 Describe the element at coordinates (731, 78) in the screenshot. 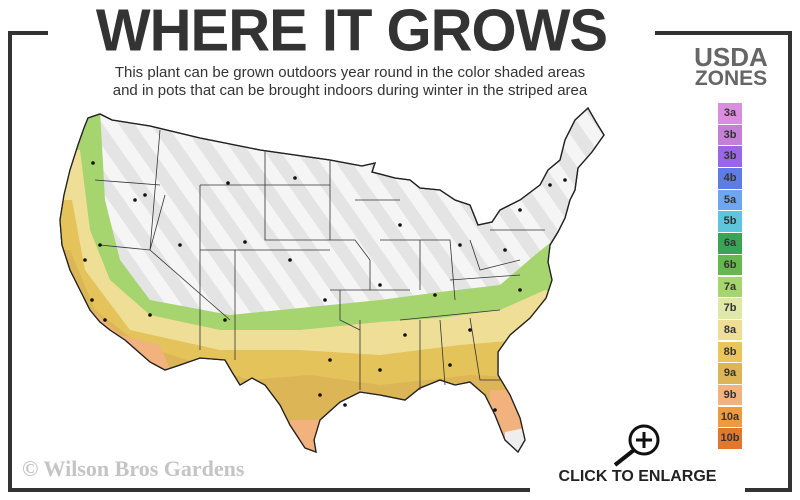

I see `legend-title-line-2: ZONES` at that location.